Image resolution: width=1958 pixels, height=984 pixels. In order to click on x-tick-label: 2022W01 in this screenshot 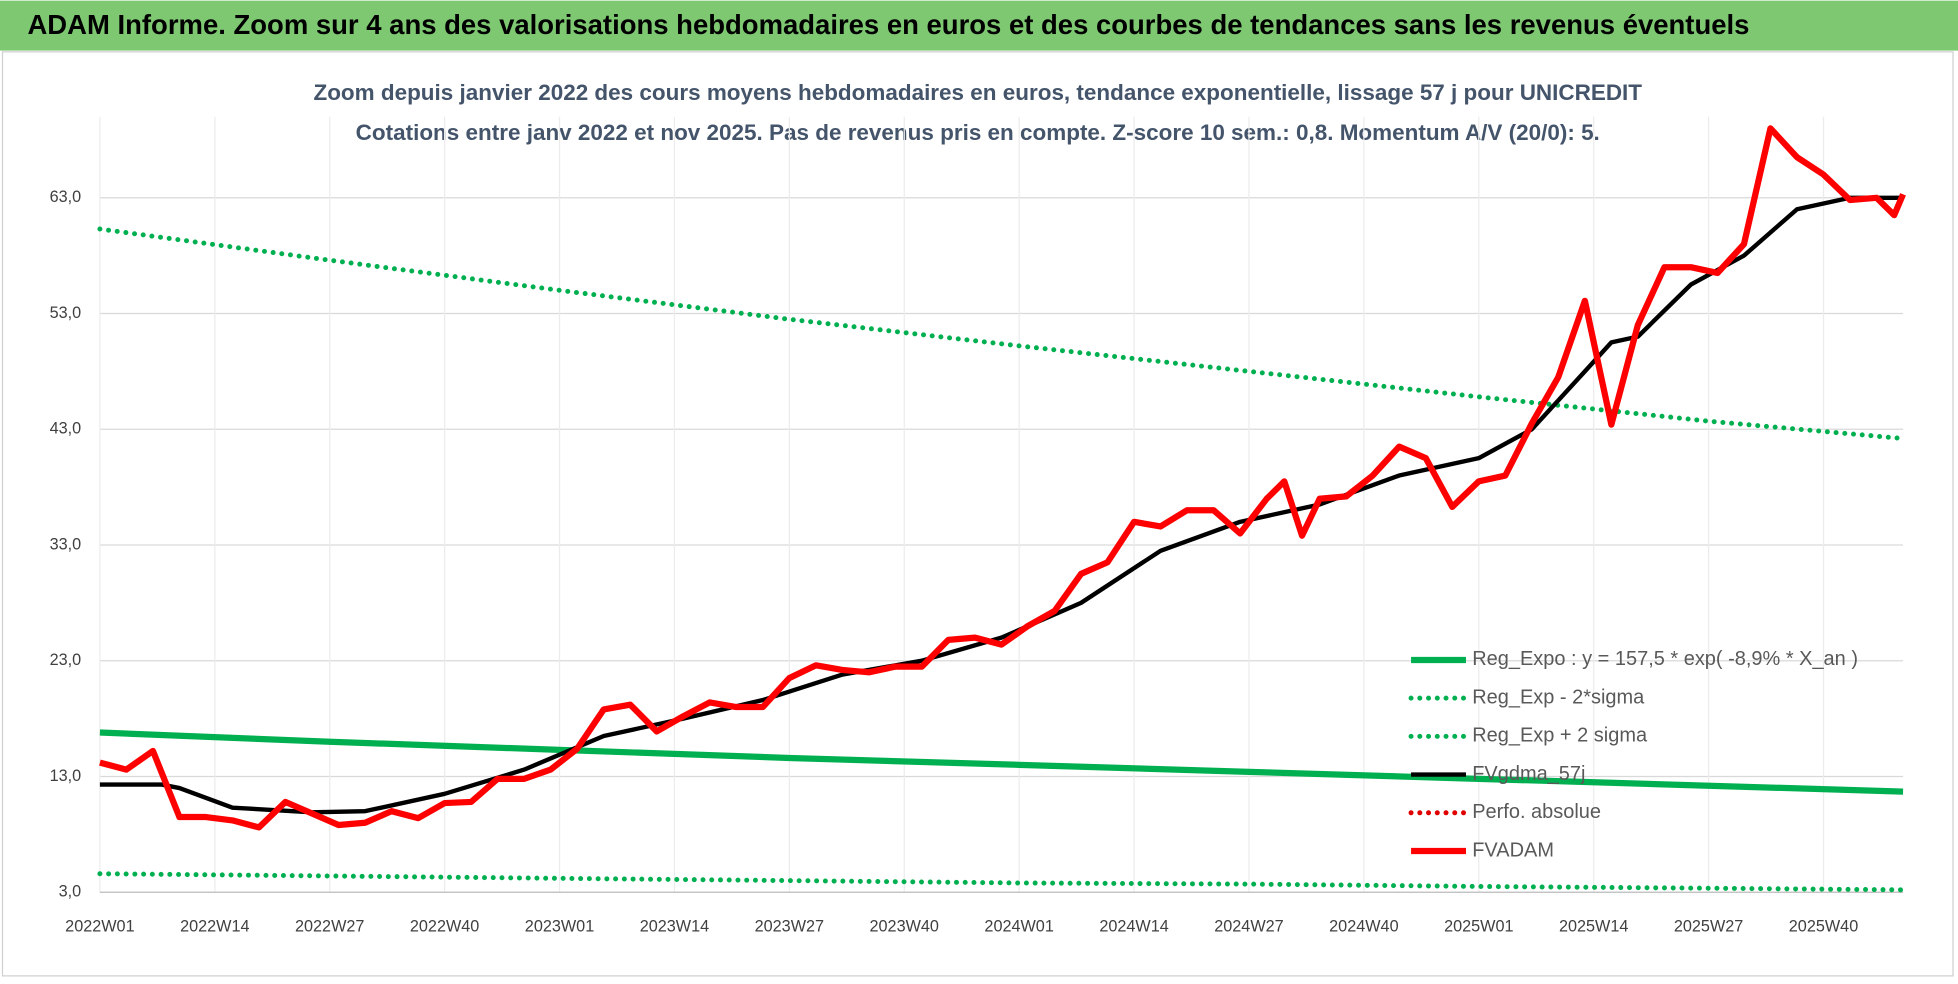, I will do `click(99, 926)`.